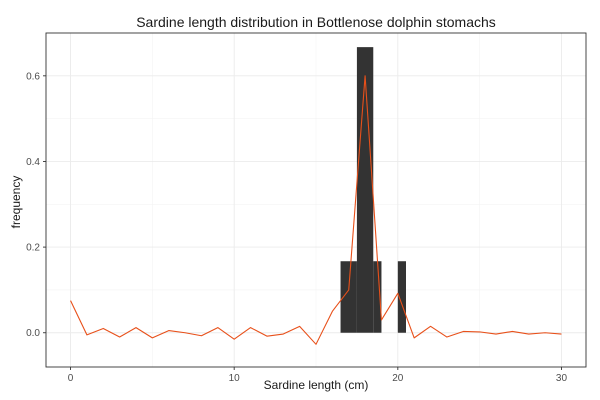 This screenshot has height=400, width=600. What do you see at coordinates (562, 378) in the screenshot?
I see `x-tick-label: 30` at bounding box center [562, 378].